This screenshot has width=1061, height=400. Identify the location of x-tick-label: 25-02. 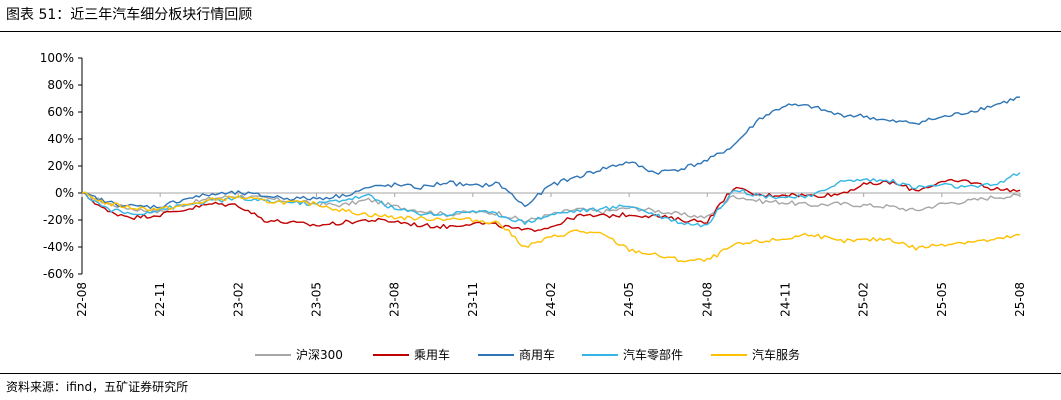
(864, 299).